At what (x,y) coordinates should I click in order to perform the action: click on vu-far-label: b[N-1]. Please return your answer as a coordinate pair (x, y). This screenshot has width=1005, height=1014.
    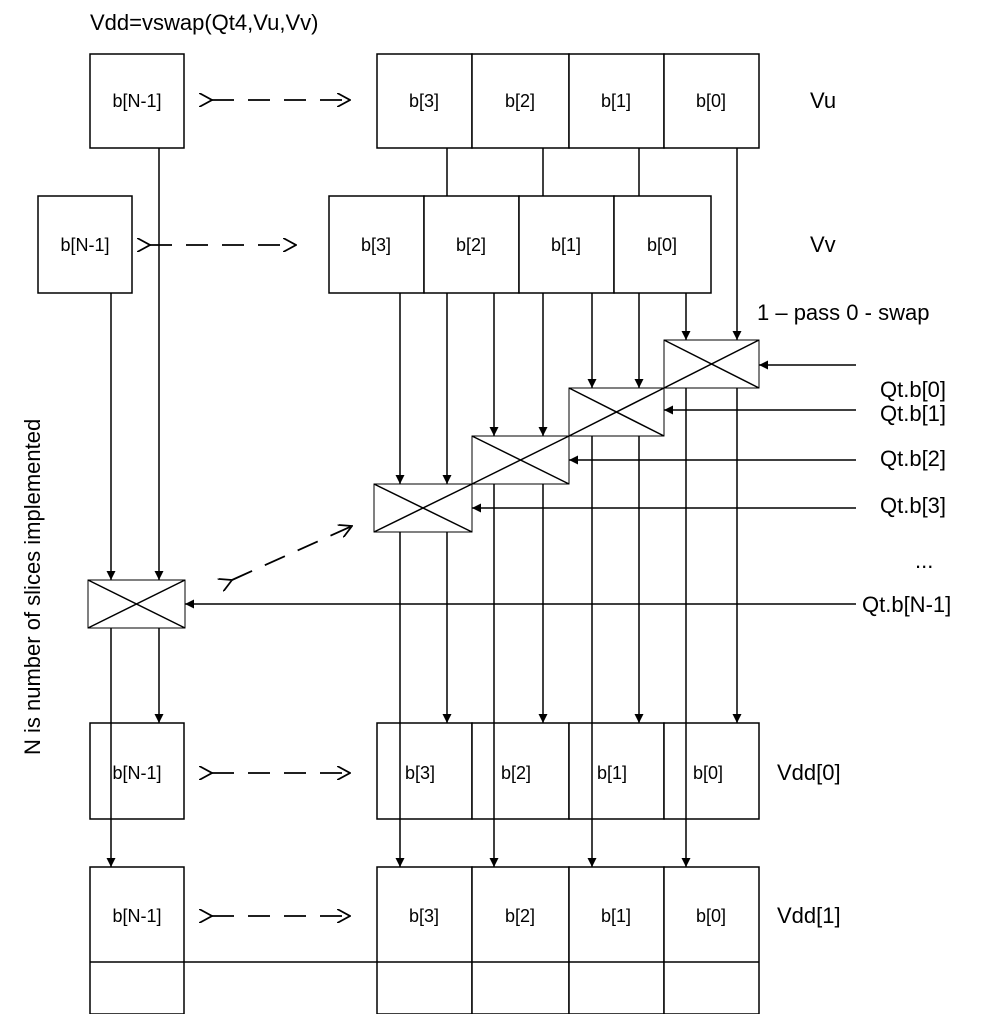
    Looking at the image, I should click on (136, 101).